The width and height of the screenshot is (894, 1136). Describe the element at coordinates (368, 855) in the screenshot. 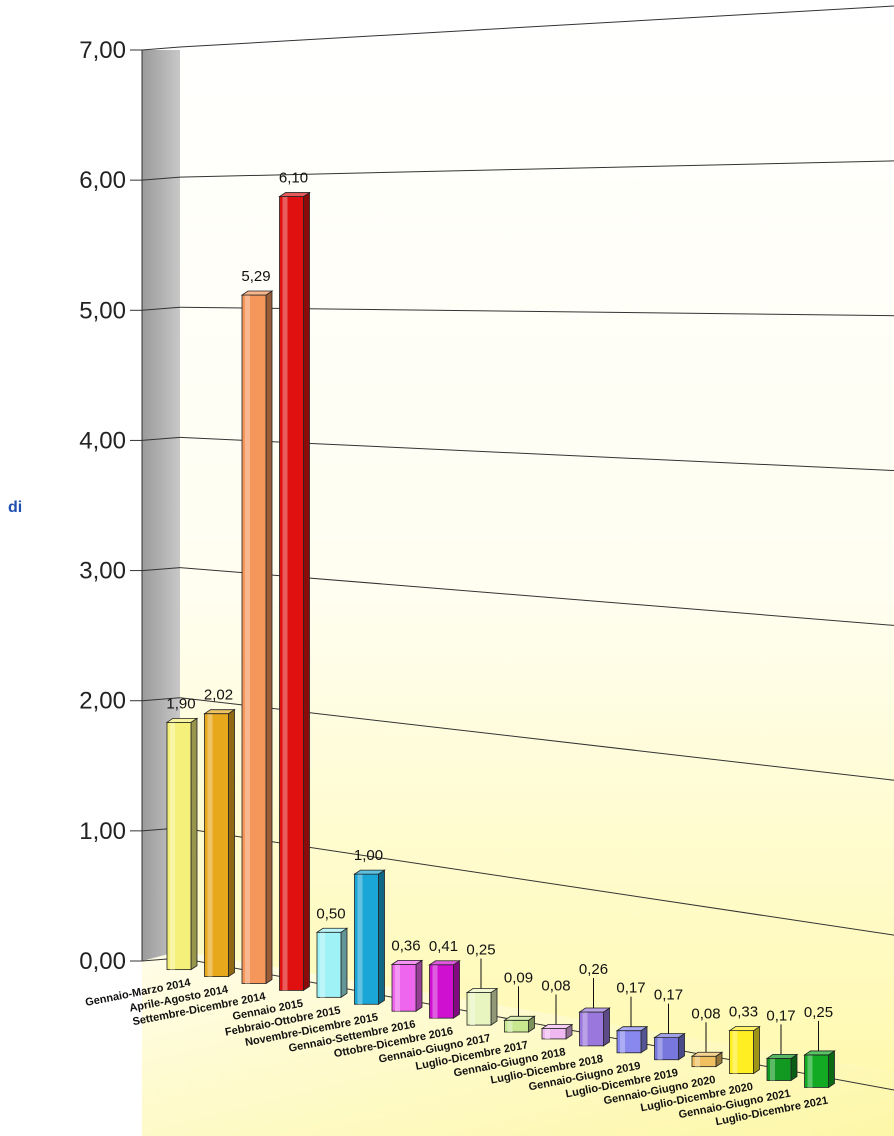

I see `data-label: 1,00` at that location.